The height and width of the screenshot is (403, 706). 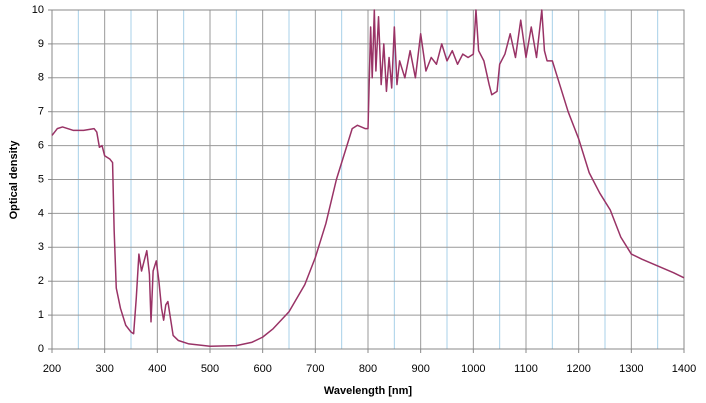 I want to click on x-tick-label: 1200, so click(x=578, y=369).